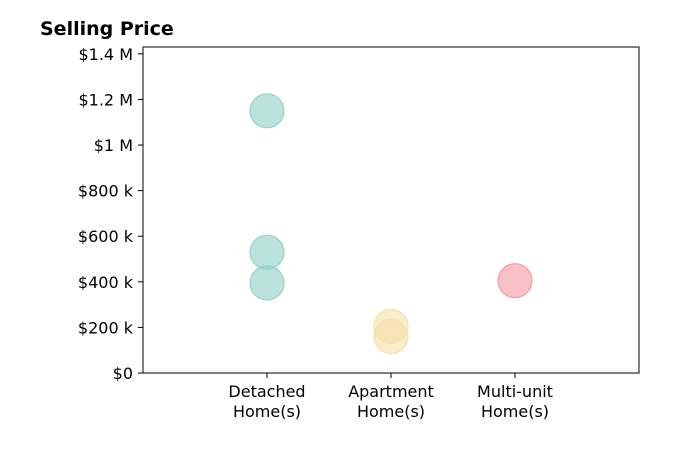 This screenshot has width=679, height=462. I want to click on y-tick-label: $800 k, so click(106, 191).